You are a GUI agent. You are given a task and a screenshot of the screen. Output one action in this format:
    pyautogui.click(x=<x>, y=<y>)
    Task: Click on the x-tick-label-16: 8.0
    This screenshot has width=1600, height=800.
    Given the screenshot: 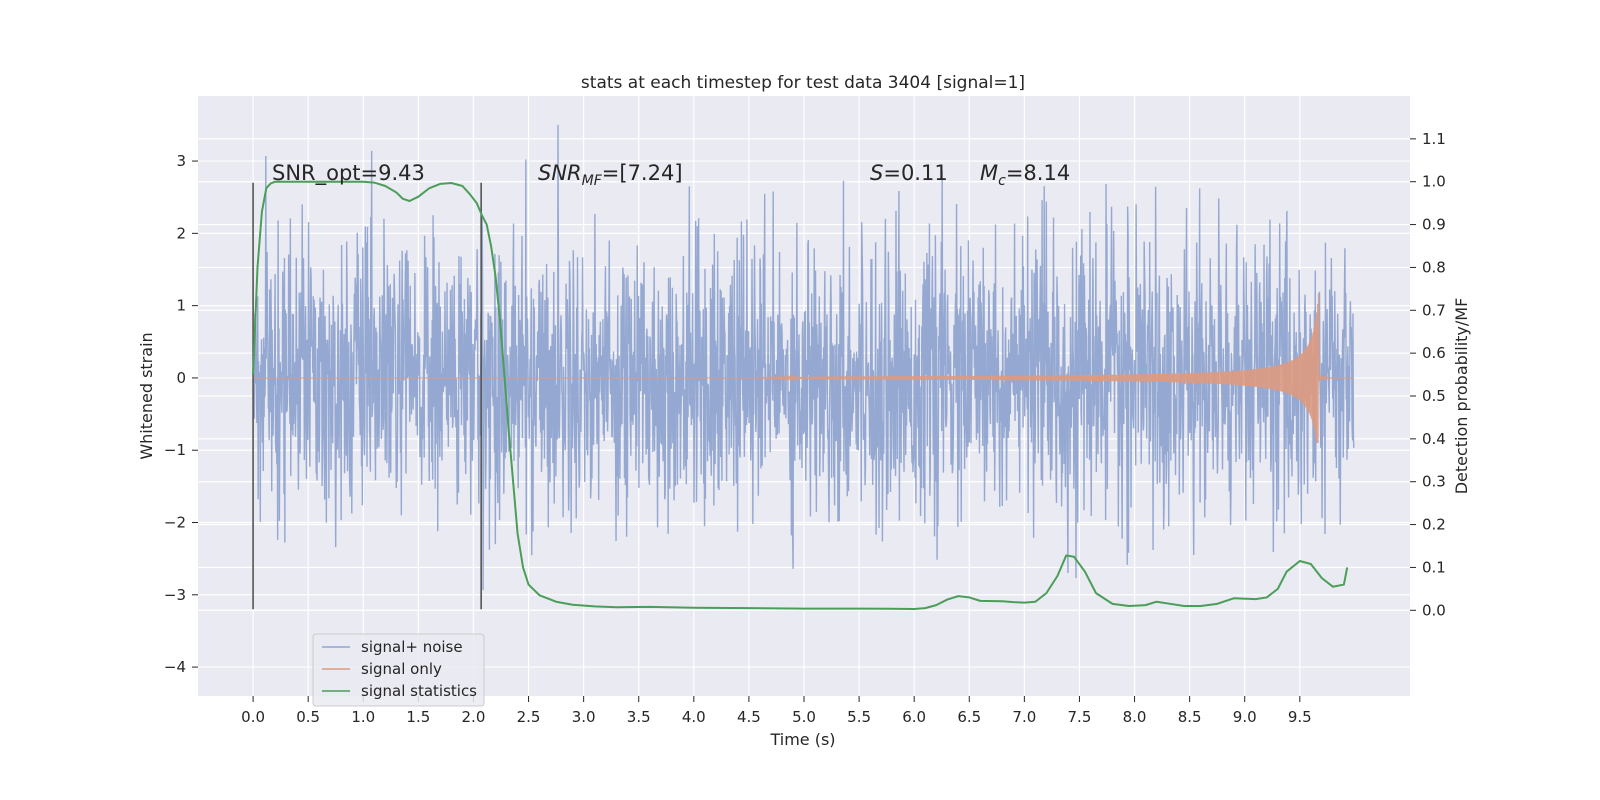 What is the action you would take?
    pyautogui.click(x=1135, y=717)
    